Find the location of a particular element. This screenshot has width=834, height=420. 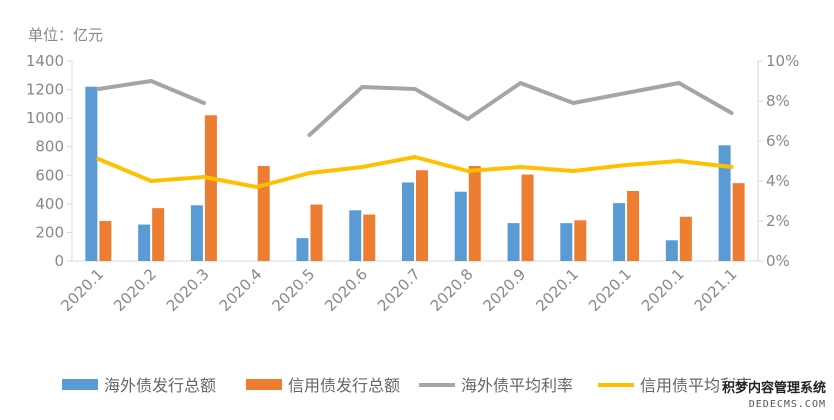

y-left-tick-label: 1000 is located at coordinates (45, 118).